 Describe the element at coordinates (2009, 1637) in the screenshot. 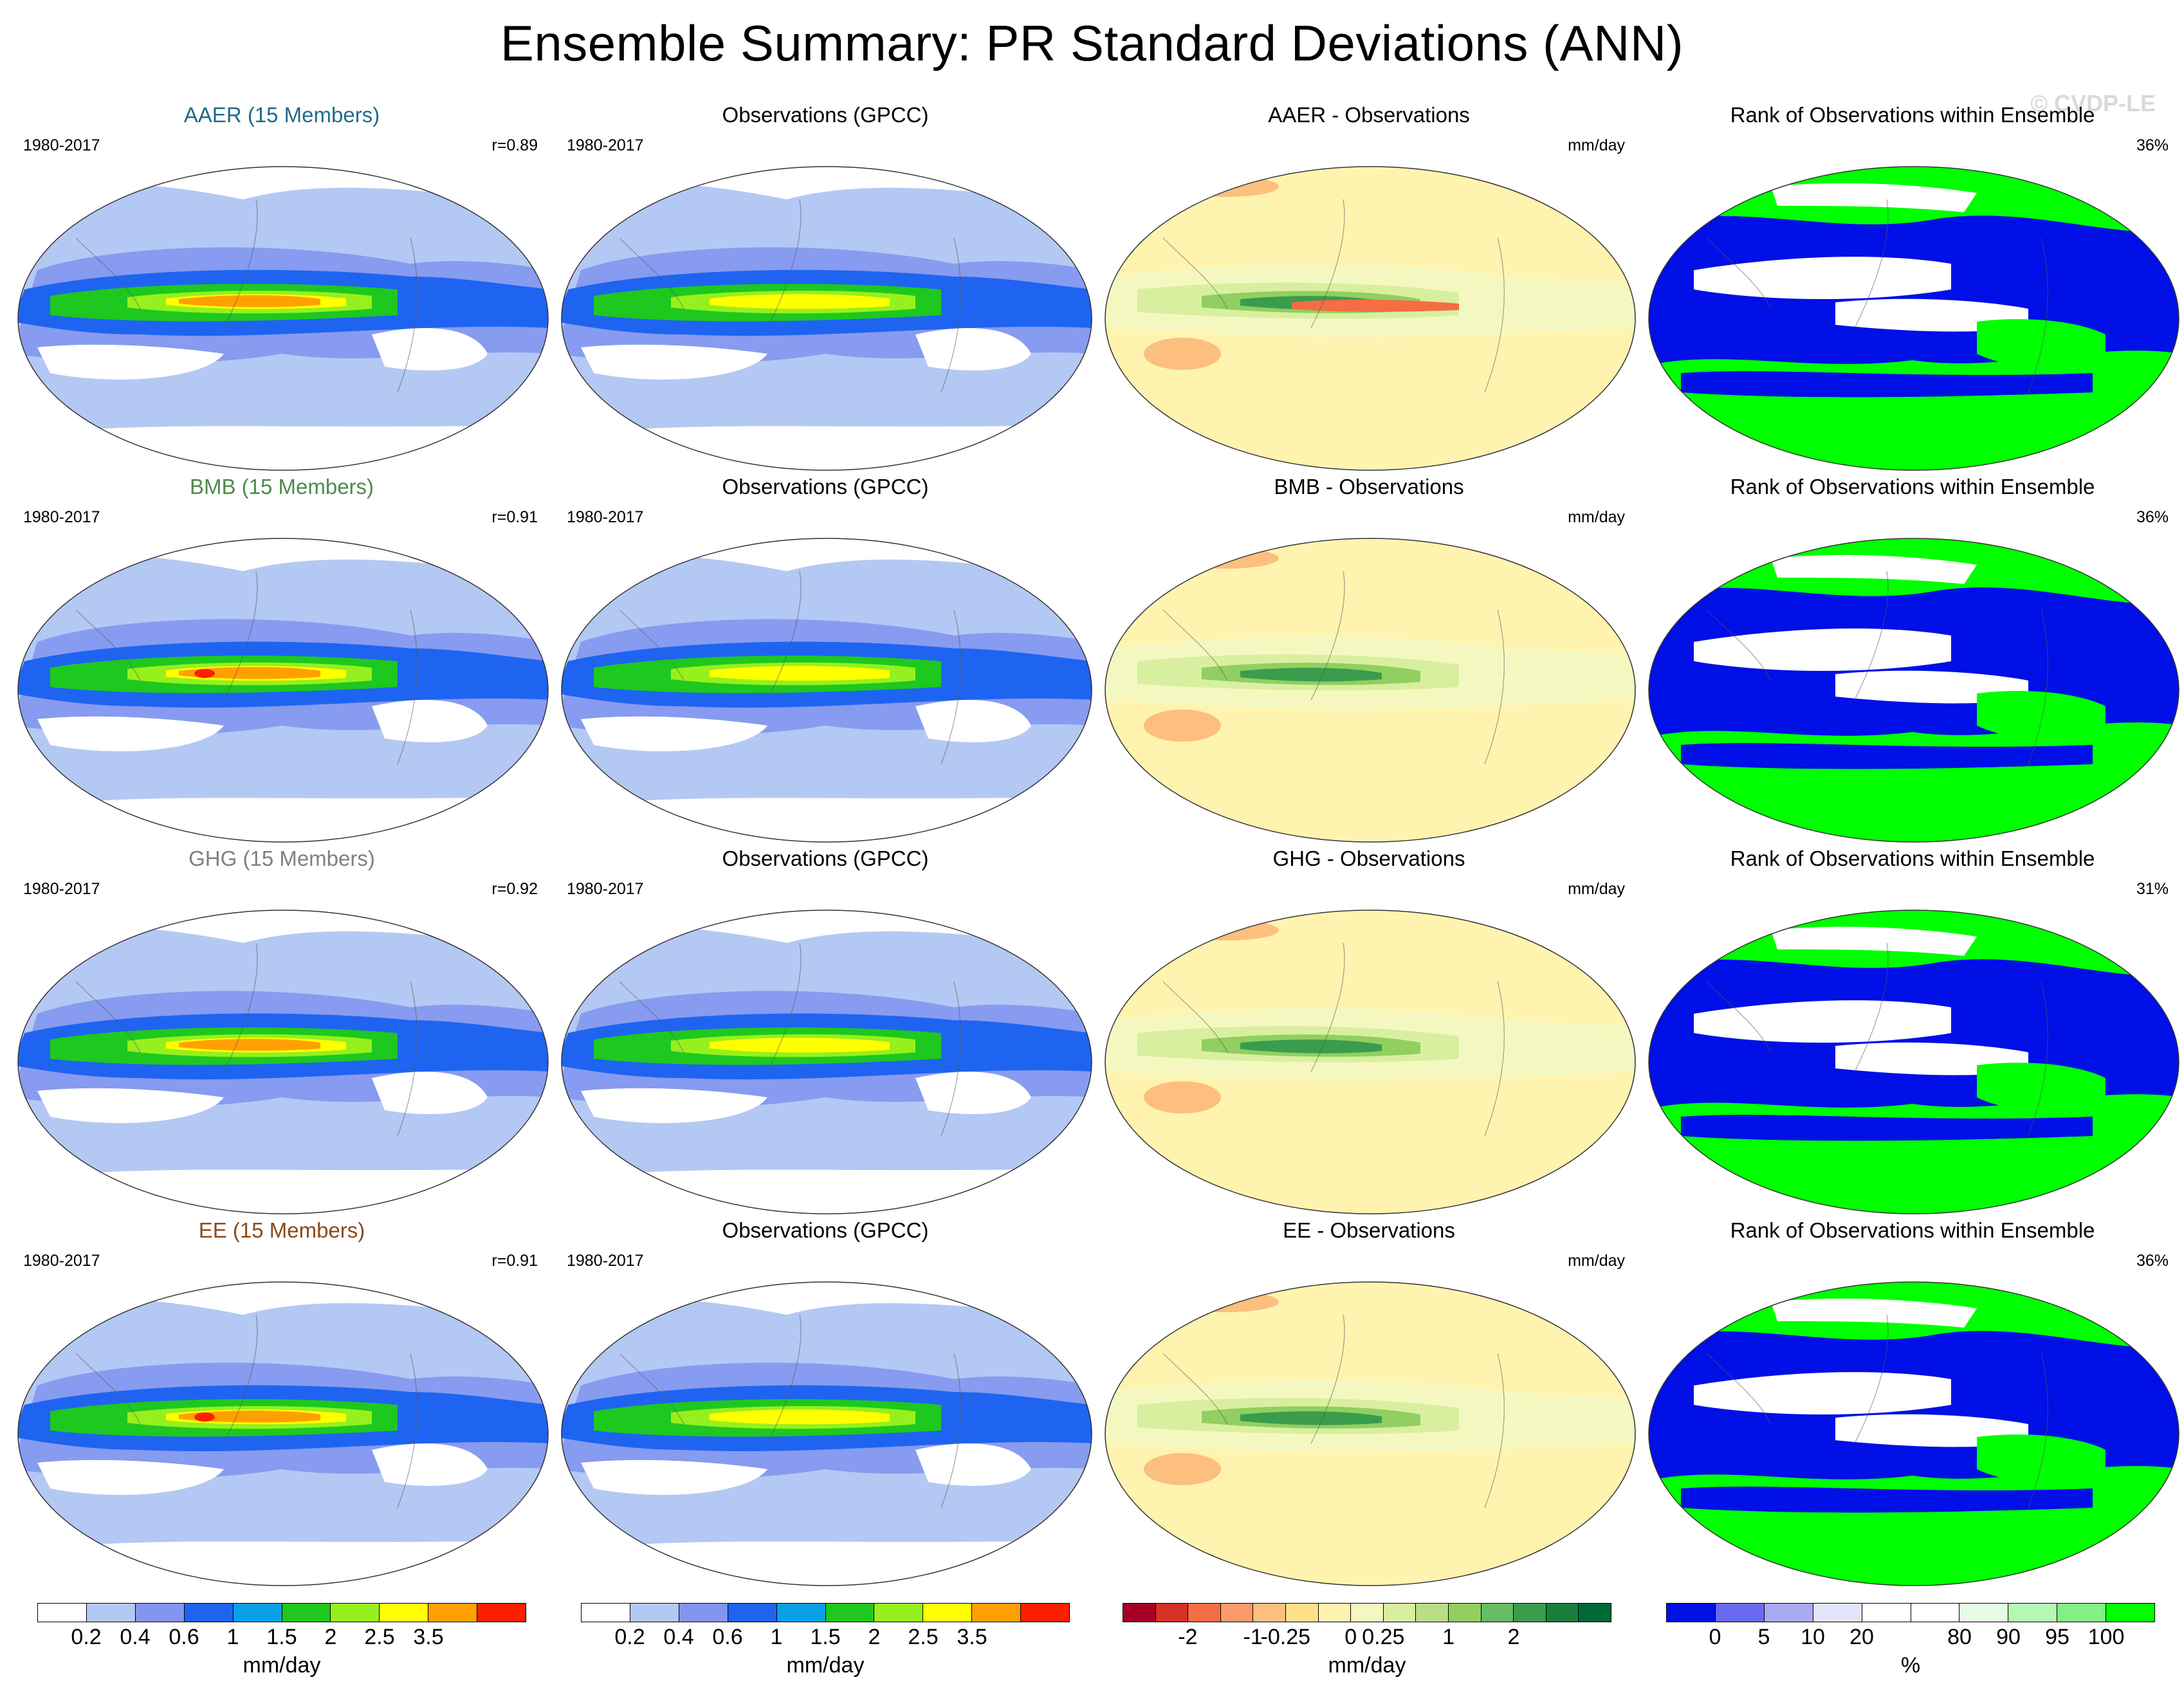

I see `colorbar-tick-label: 90` at that location.